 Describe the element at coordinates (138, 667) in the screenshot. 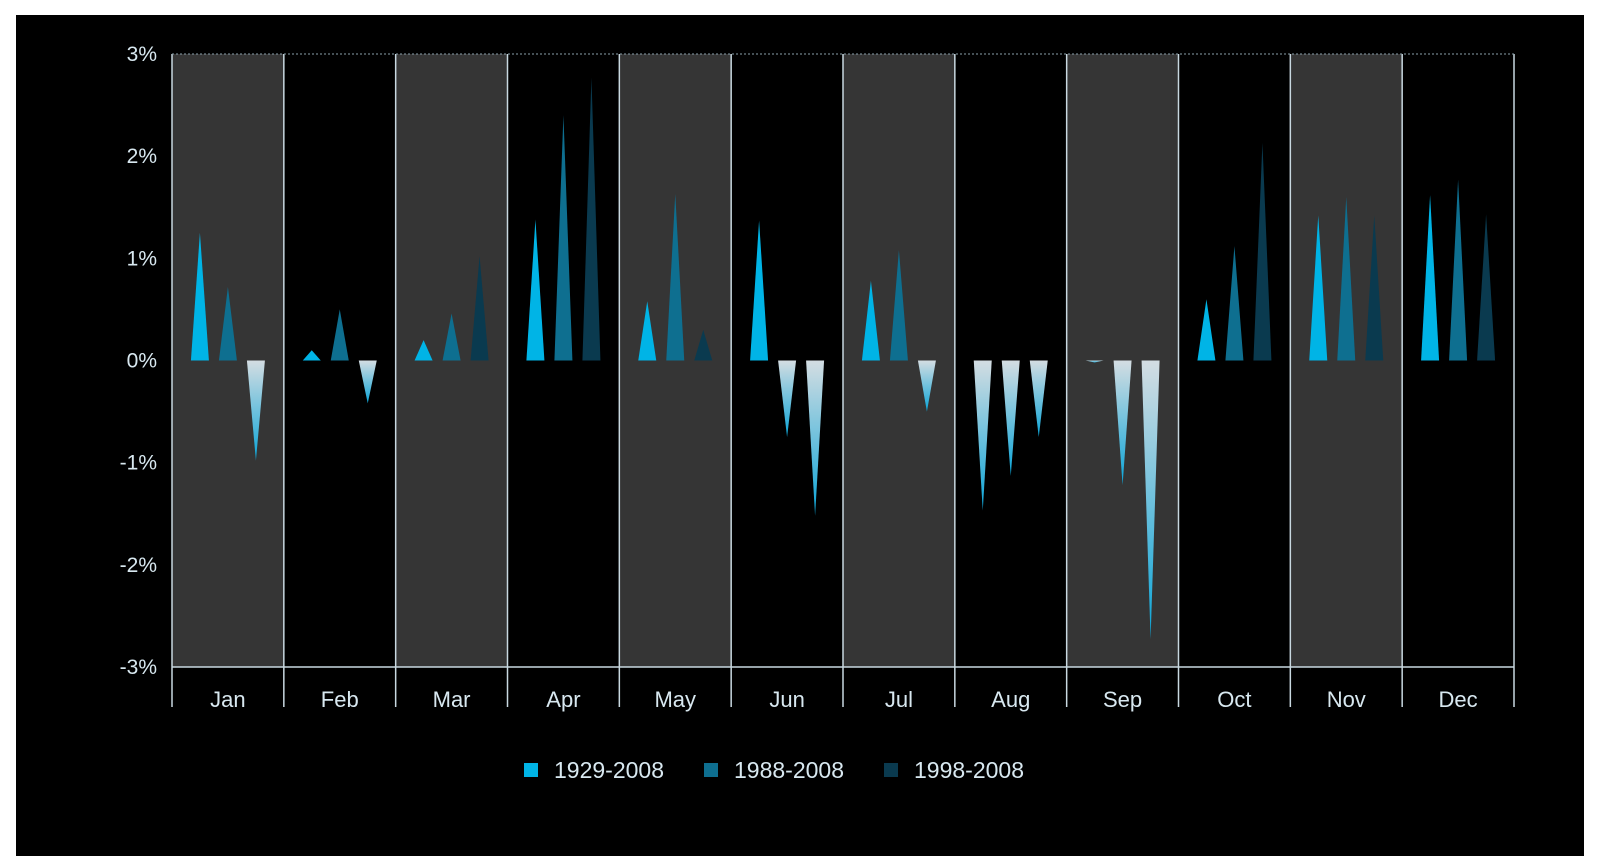

I see `y-tick-label: -3%` at that location.